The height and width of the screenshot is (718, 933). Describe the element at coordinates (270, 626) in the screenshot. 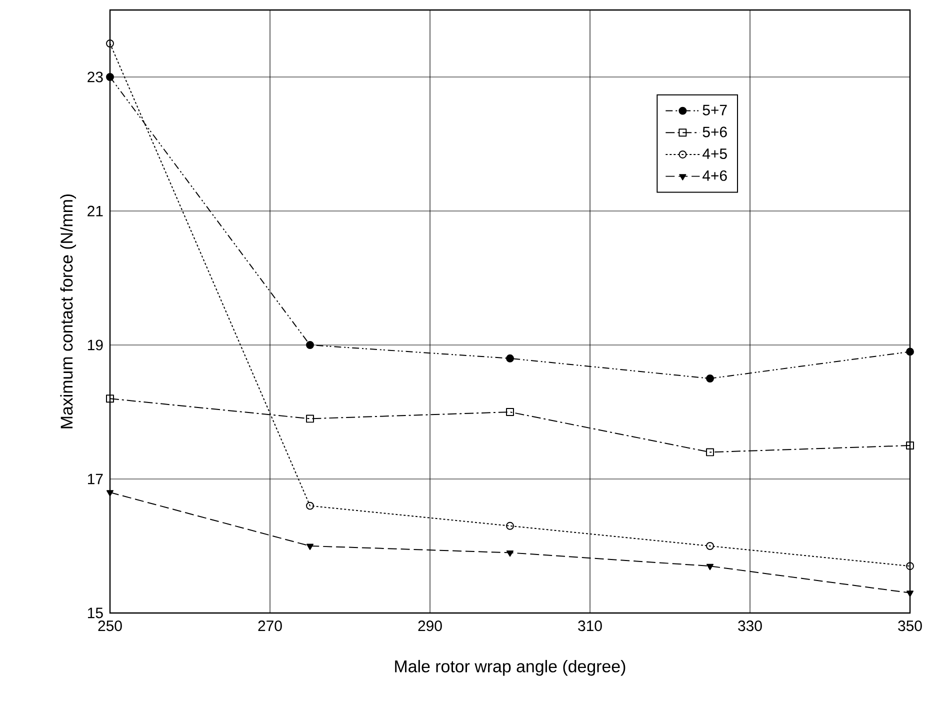

I see `x-tick-label: 270` at that location.